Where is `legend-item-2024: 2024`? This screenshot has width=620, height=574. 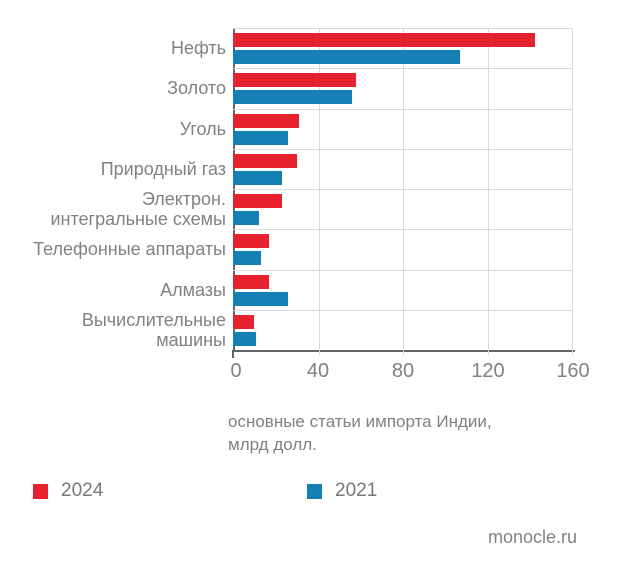
legend-item-2024: 2024 is located at coordinates (68, 491).